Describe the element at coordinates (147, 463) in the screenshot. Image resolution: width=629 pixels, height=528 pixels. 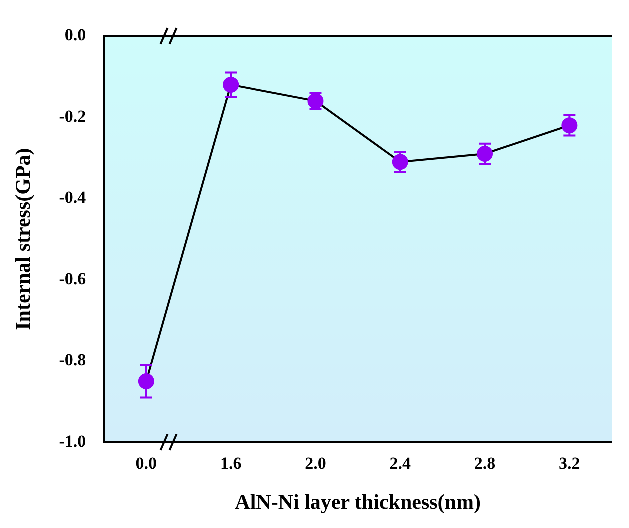
I see `x-tick-label: 0.0` at that location.